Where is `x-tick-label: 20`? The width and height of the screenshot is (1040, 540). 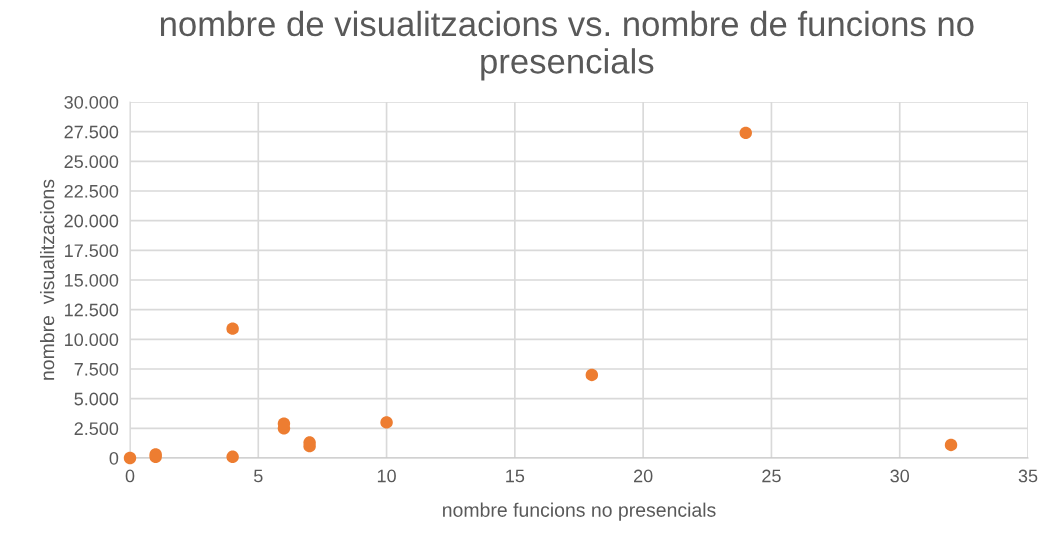
x-tick-label: 20 is located at coordinates (643, 476).